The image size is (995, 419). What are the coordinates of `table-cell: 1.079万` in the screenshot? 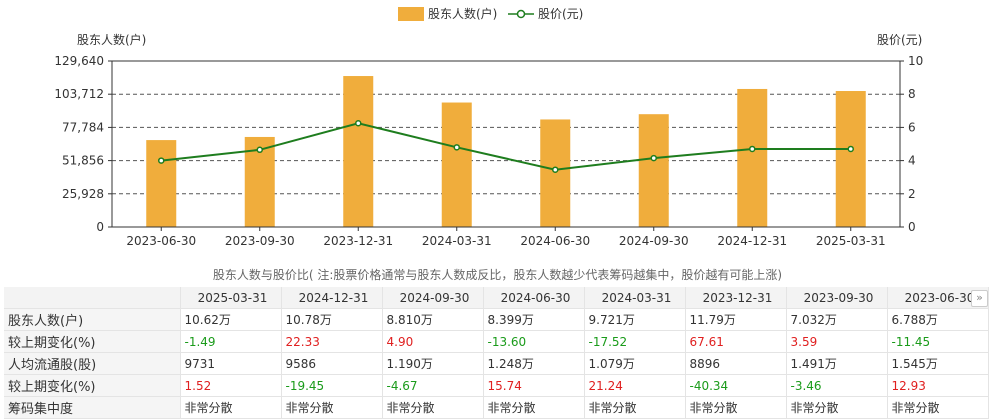 It's located at (635, 363).